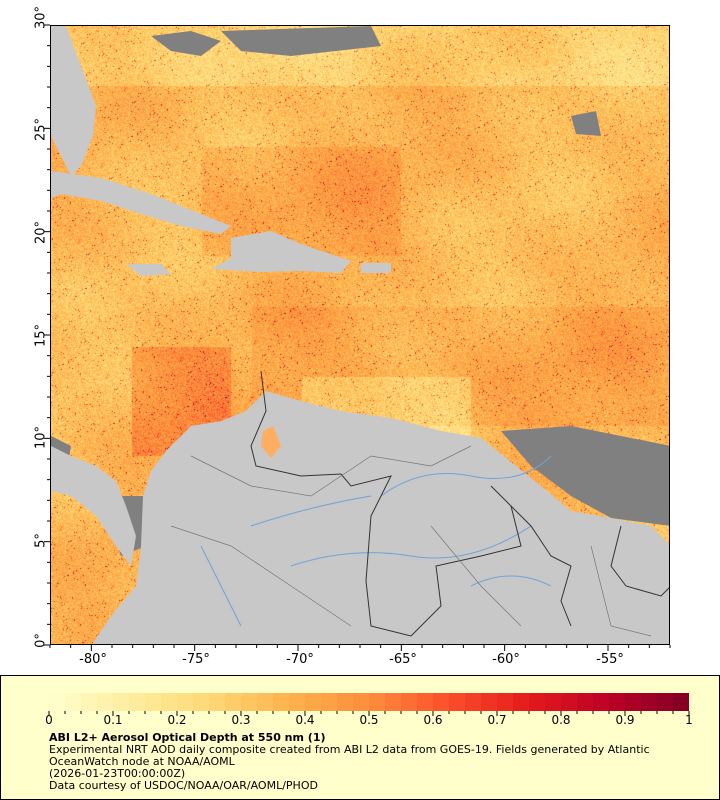  What do you see at coordinates (41, 129) in the screenshot?
I see `lat-tick-label: 25°` at bounding box center [41, 129].